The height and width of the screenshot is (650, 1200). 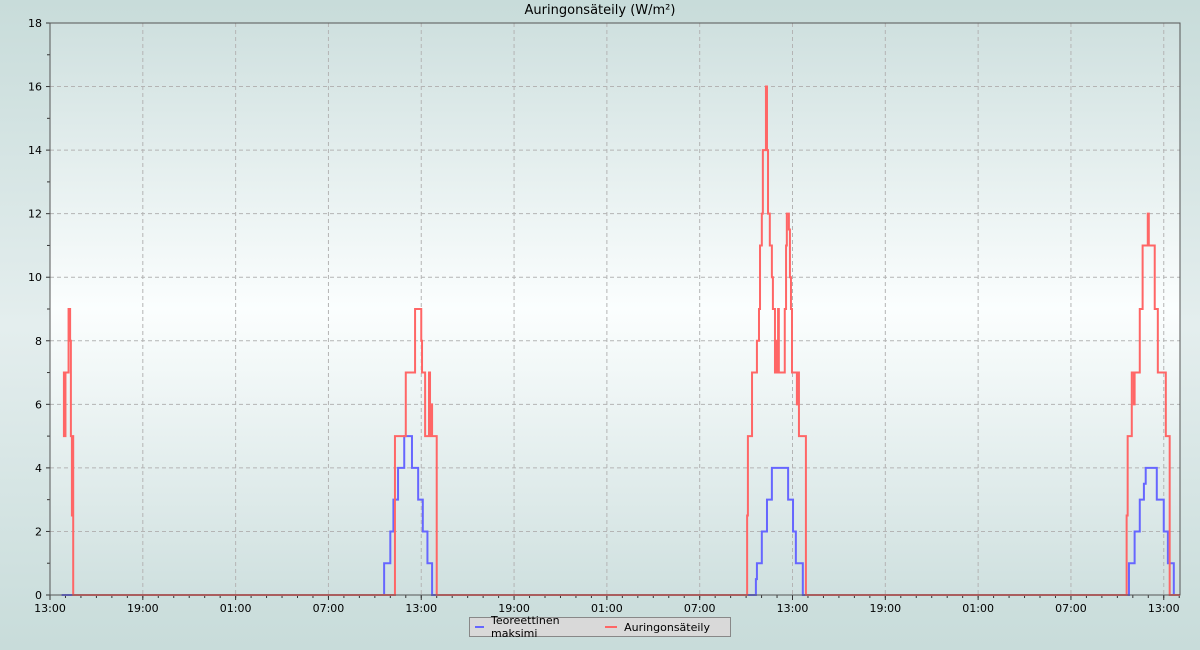 What do you see at coordinates (38, 404) in the screenshot?
I see `y-tick-label: 6` at bounding box center [38, 404].